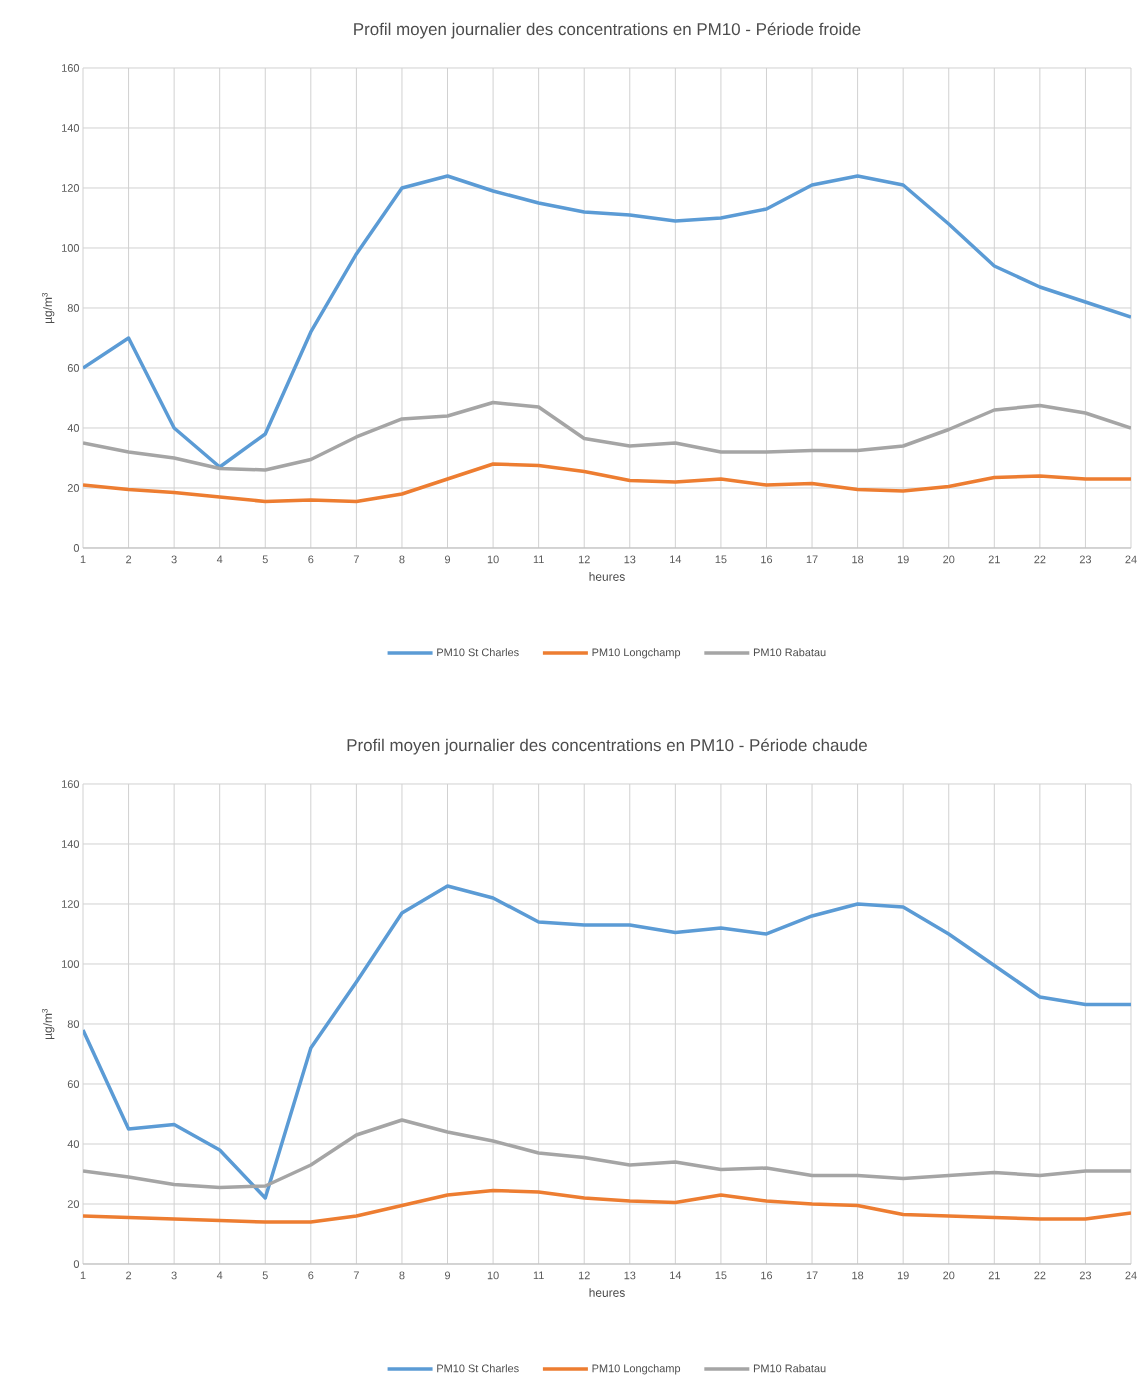  I want to click on chart-title: Profil moyen journalier des concentrations en PM10 - Période chaude, so click(607, 746).